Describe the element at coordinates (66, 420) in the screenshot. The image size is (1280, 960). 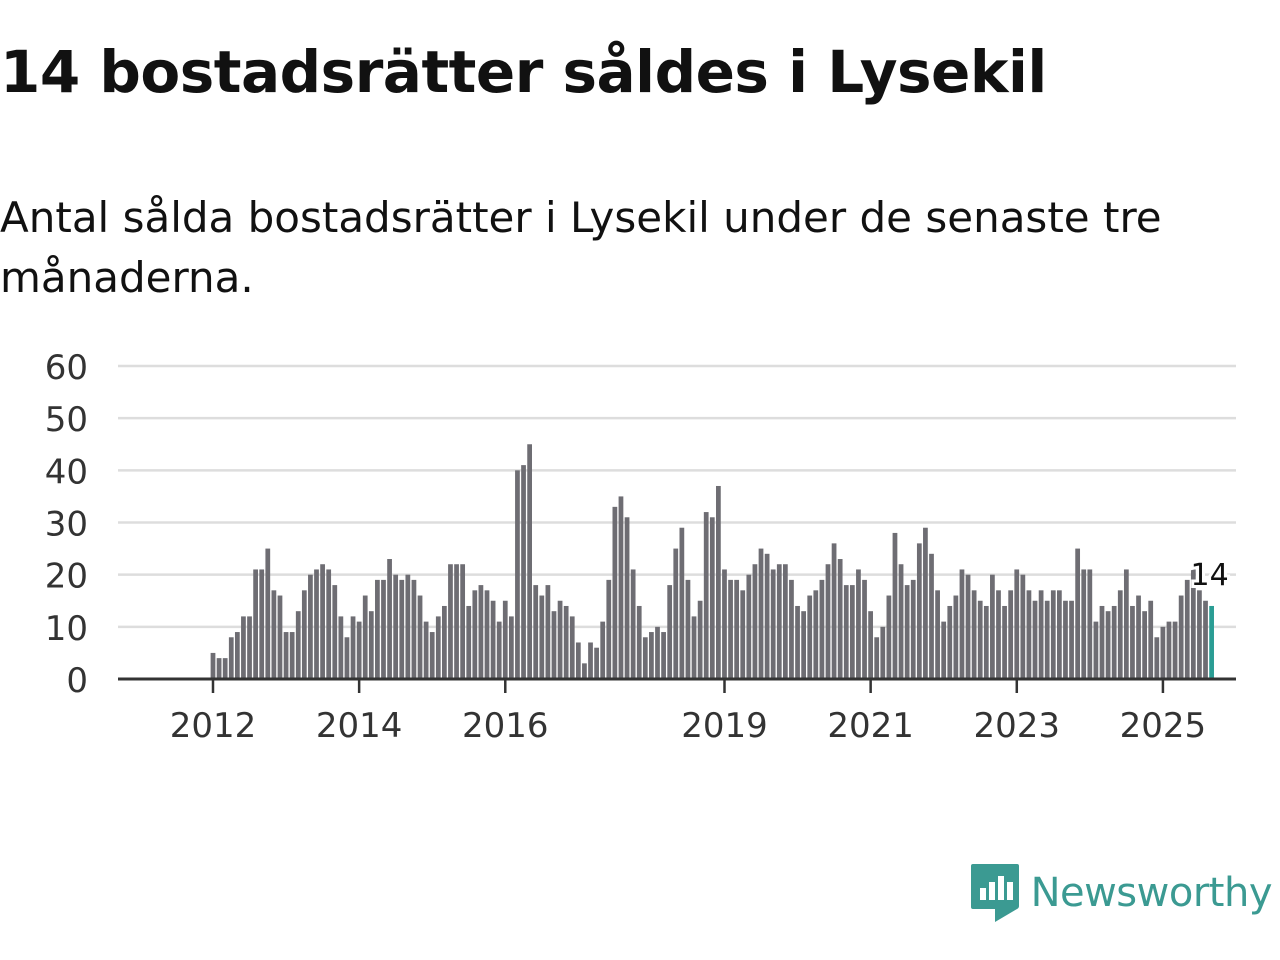
I see `y-tick-label: 50` at that location.